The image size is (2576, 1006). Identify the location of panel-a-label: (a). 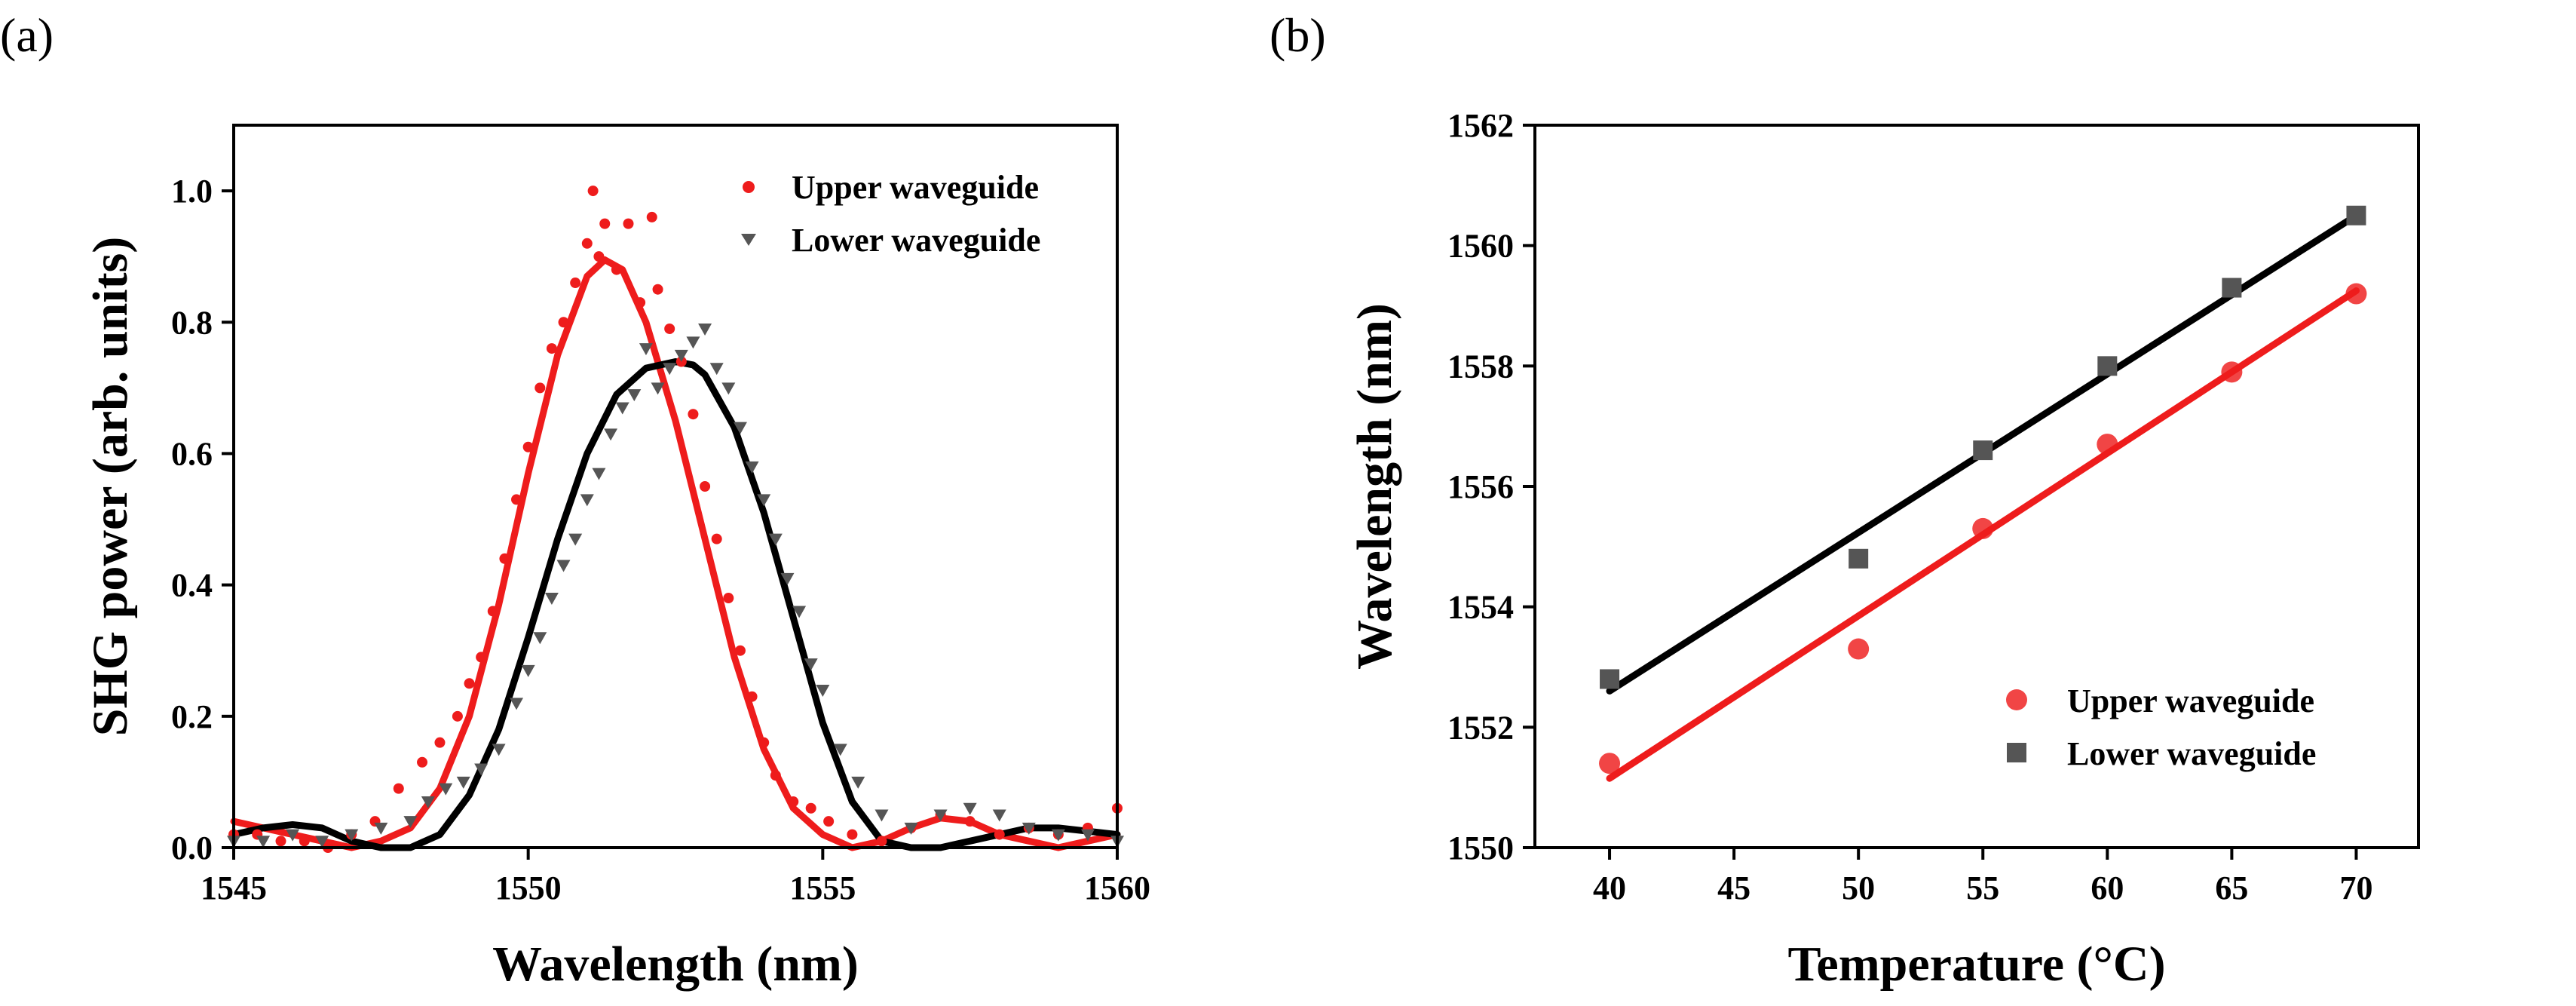
(27, 35).